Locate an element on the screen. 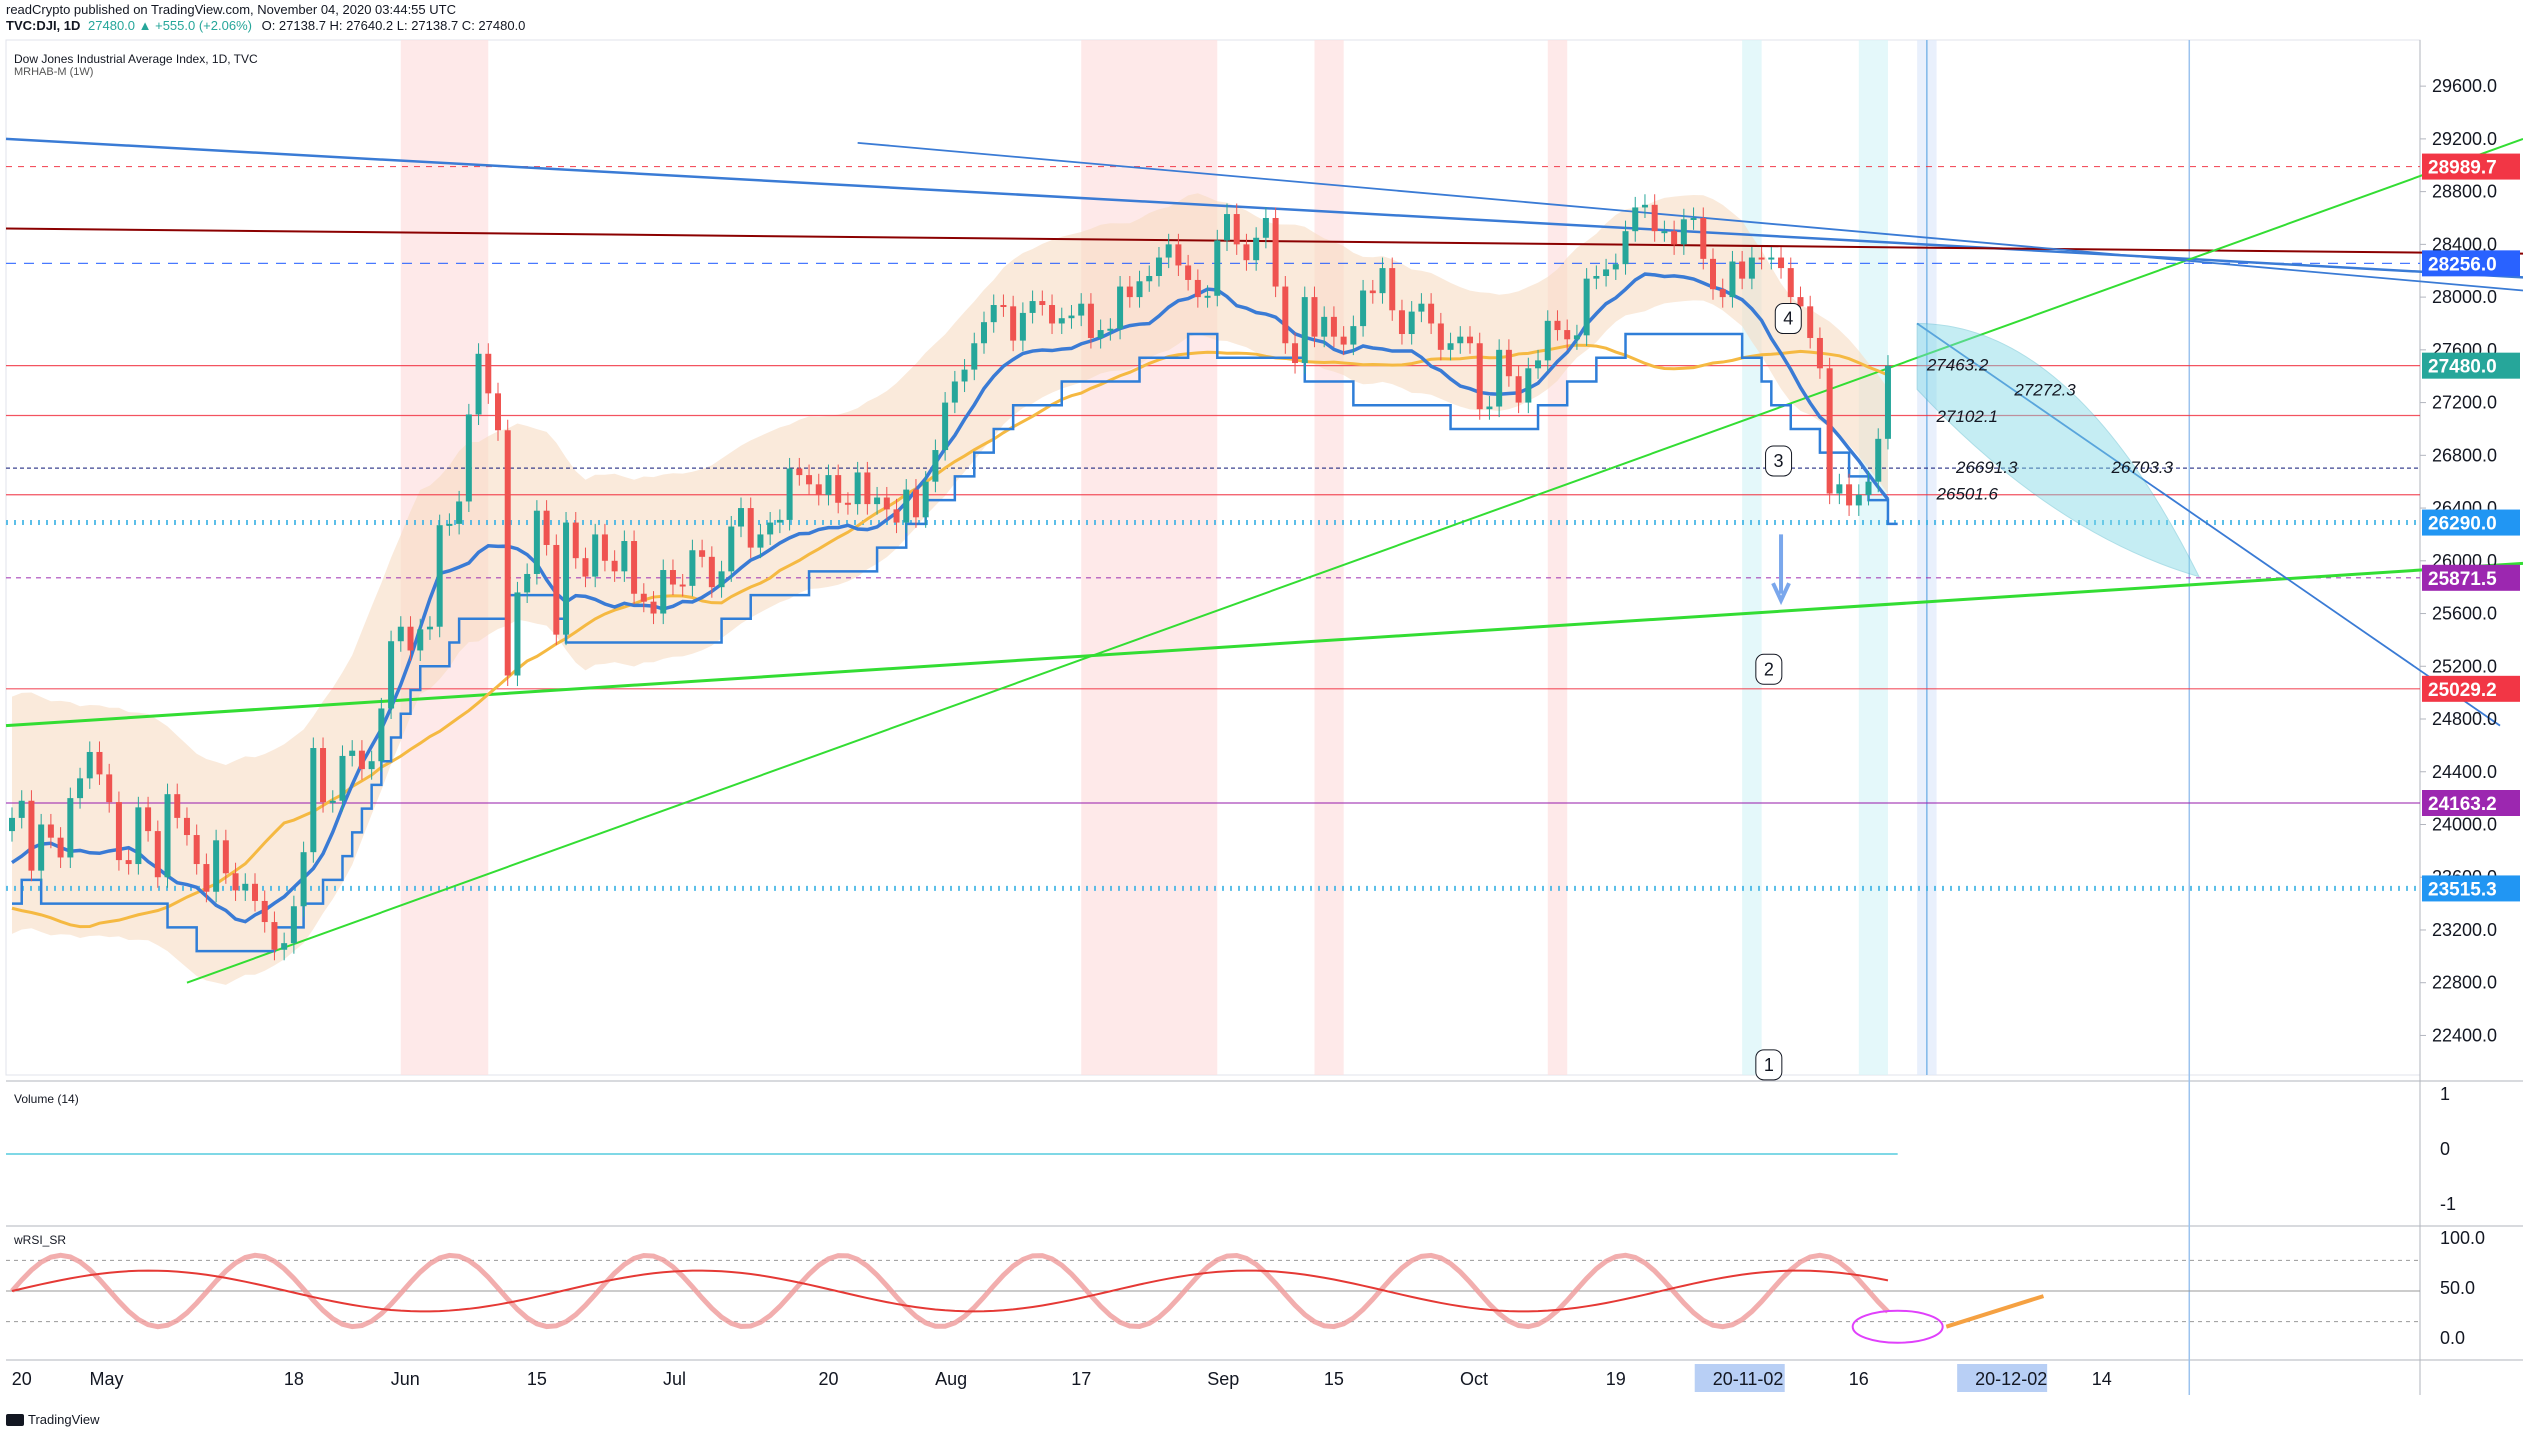  x-tick-label: 20 is located at coordinates (828, 1379).